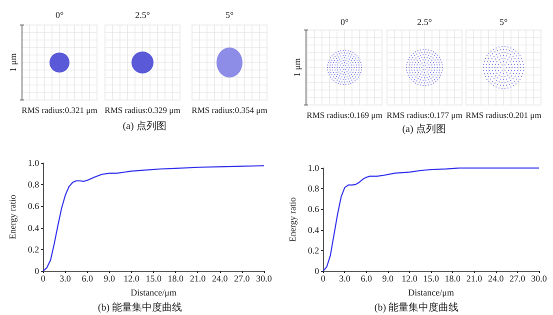  What do you see at coordinates (504, 115) in the screenshot?
I see `text: RMS radius:0.201 μm` at bounding box center [504, 115].